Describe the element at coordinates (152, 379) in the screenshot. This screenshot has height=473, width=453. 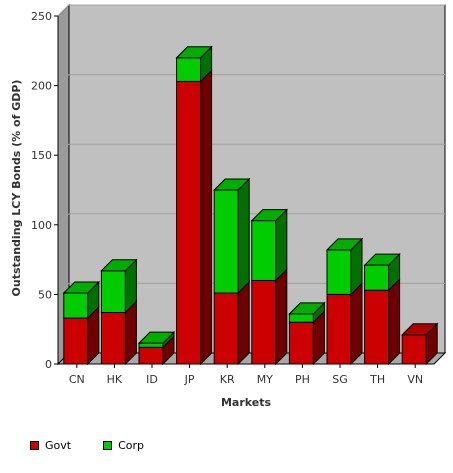
I see `x-tick-label-id: ID` at that location.